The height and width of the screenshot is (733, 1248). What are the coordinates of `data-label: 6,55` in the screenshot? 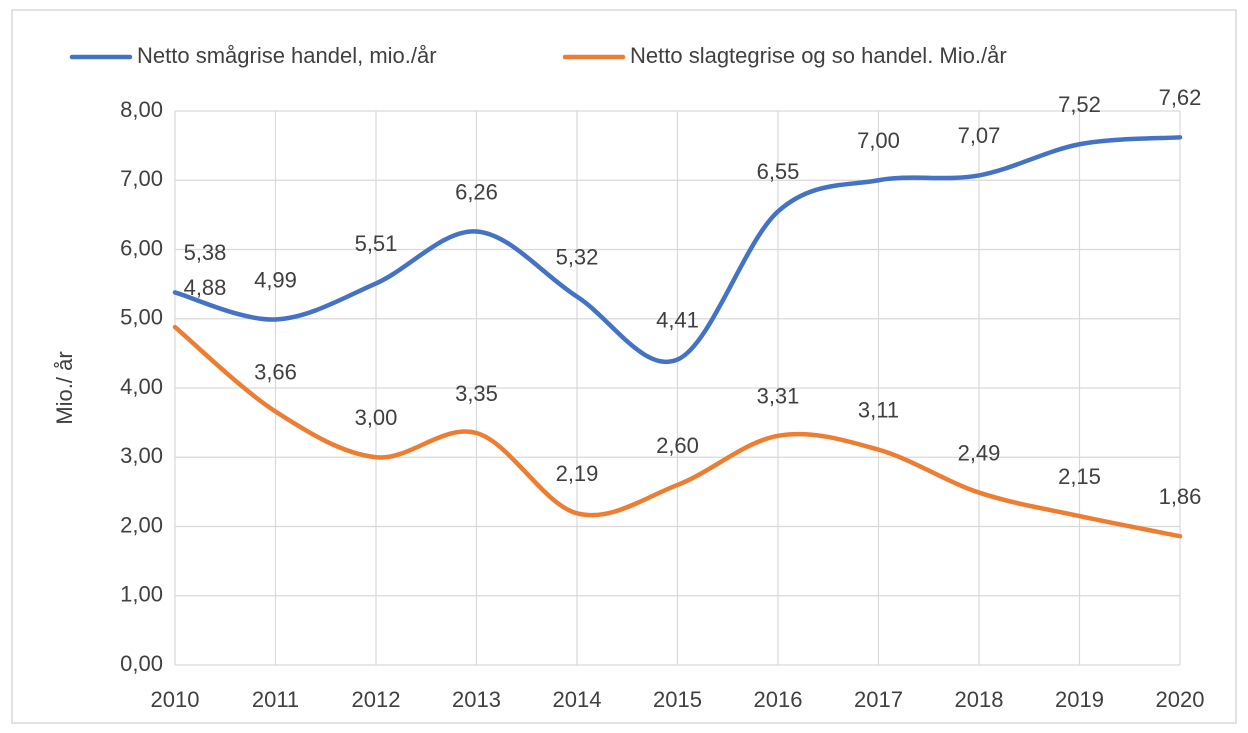 It's located at (778, 171).